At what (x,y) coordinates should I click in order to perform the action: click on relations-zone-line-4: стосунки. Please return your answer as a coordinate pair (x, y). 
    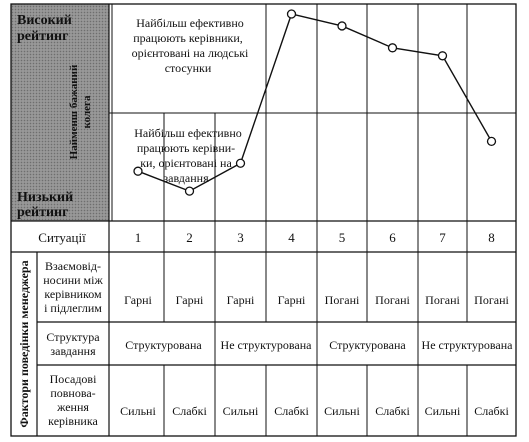
    Looking at the image, I should click on (188, 68).